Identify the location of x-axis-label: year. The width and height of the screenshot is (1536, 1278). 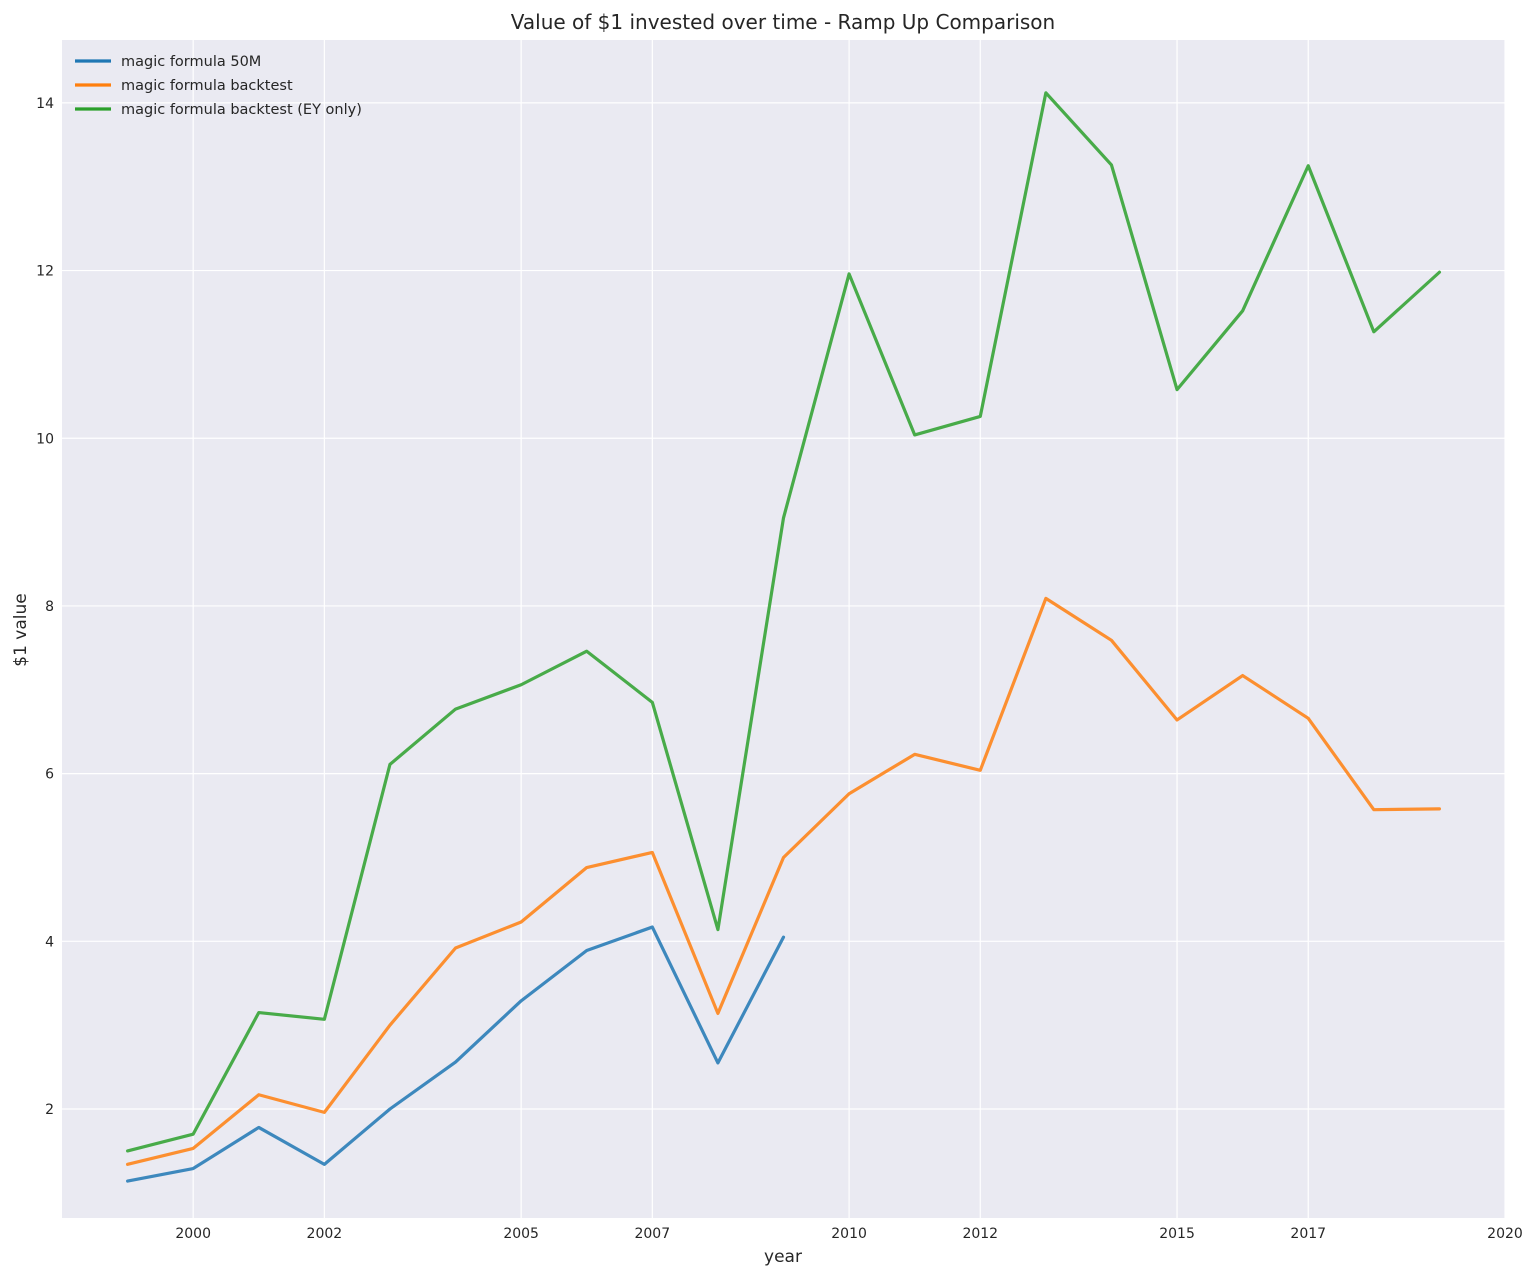
(783, 1257).